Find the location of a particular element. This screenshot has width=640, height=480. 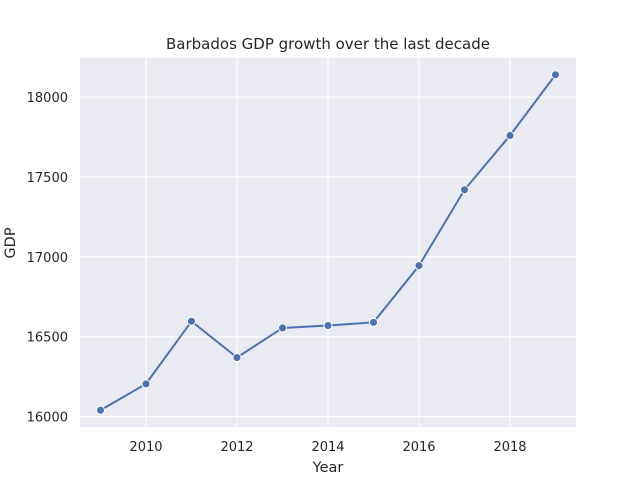

x-axis-label: Year is located at coordinates (328, 468).